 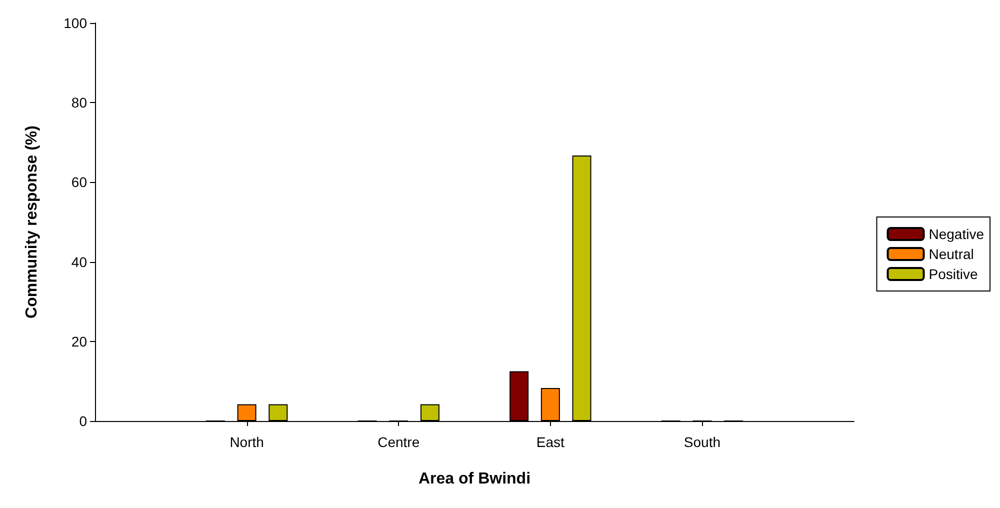 I want to click on y-tick-label: 20, so click(x=79, y=341).